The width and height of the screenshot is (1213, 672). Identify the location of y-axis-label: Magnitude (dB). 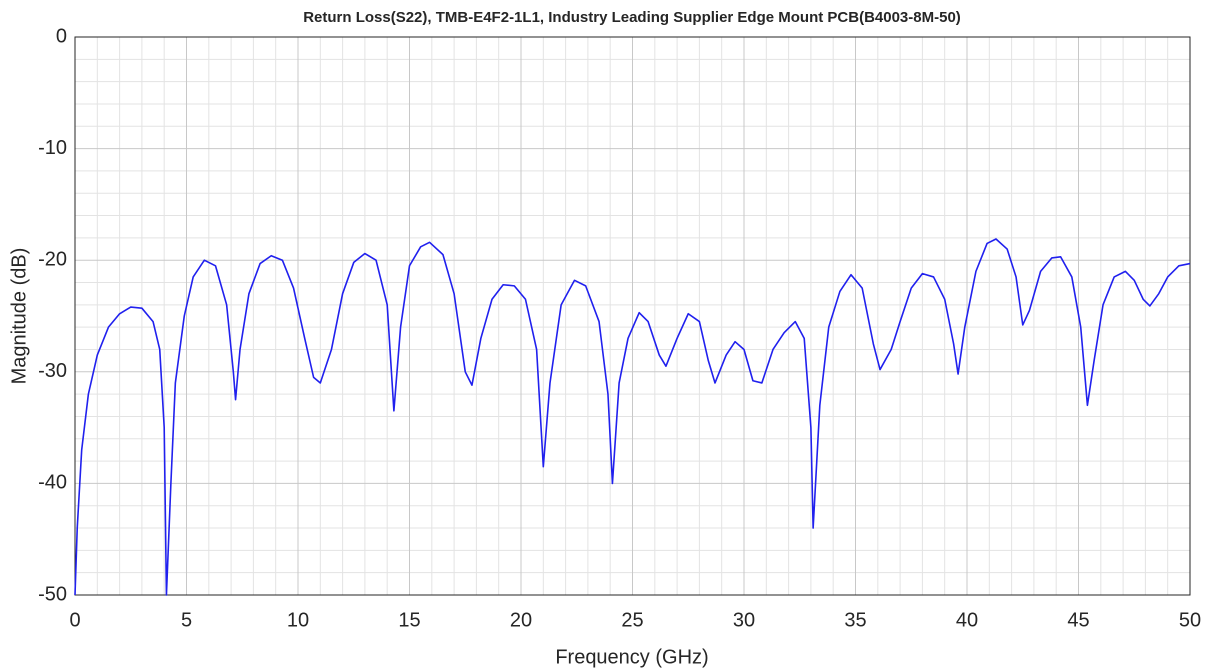
(19, 316).